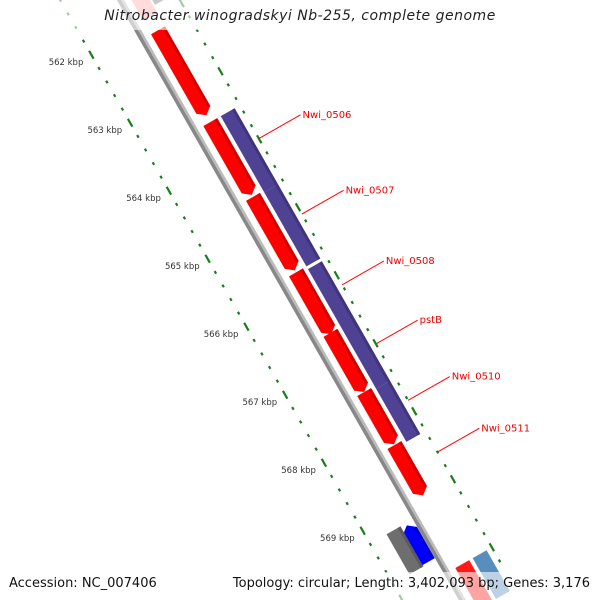 This screenshot has width=600, height=600. I want to click on title-fade, so click(300, 15).